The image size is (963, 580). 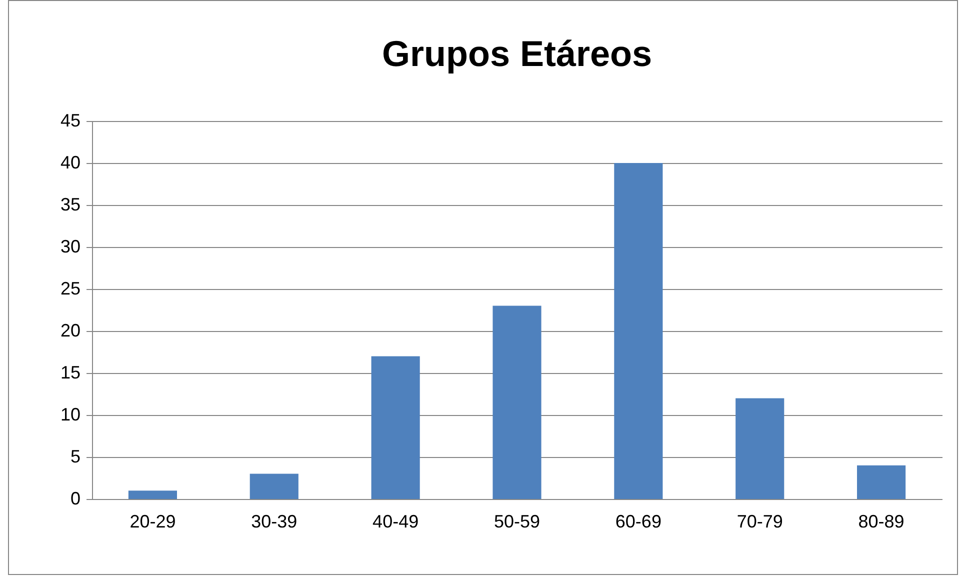 I want to click on y-tick-label: 40, so click(x=70, y=162).